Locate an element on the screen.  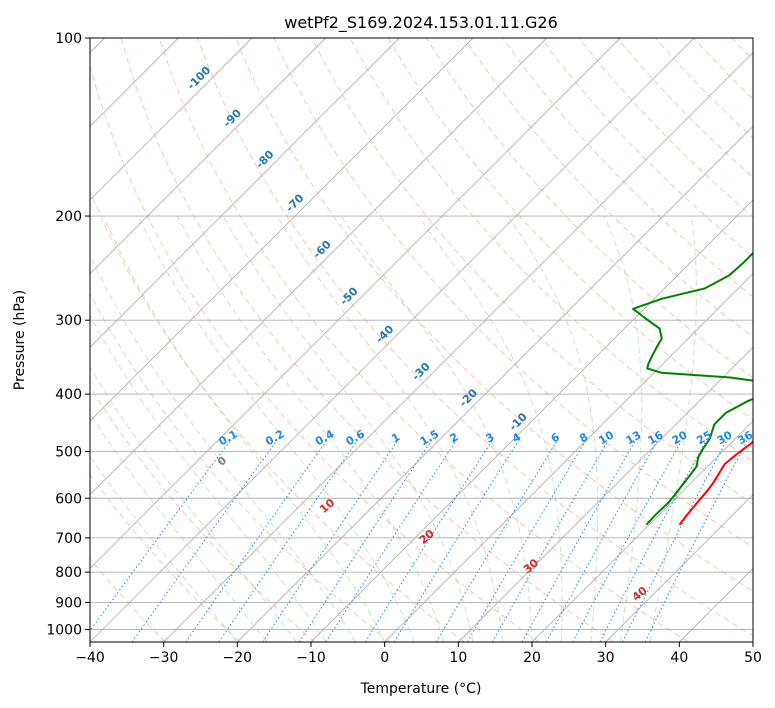
mixing-ratio-label: 6 is located at coordinates (555, 437).